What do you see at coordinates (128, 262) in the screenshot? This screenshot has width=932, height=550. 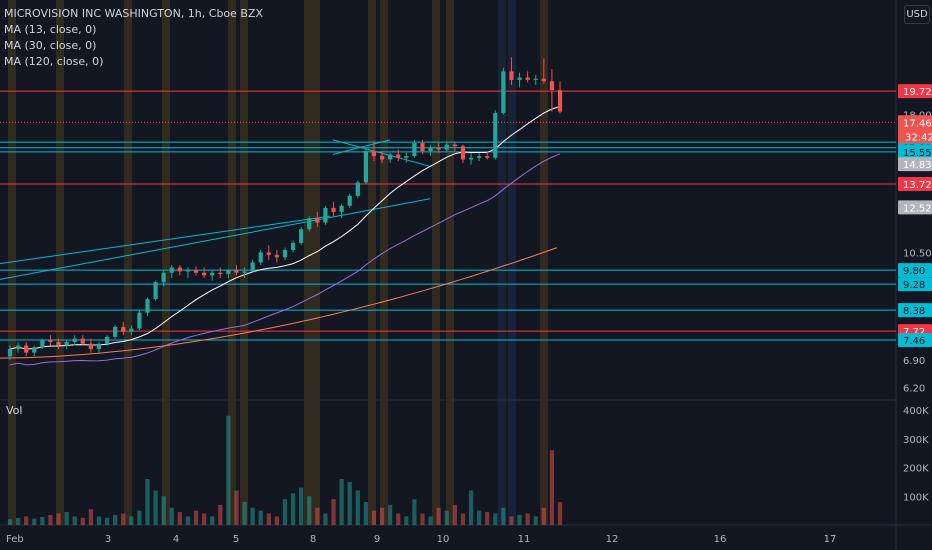 I see `session-band` at bounding box center [128, 262].